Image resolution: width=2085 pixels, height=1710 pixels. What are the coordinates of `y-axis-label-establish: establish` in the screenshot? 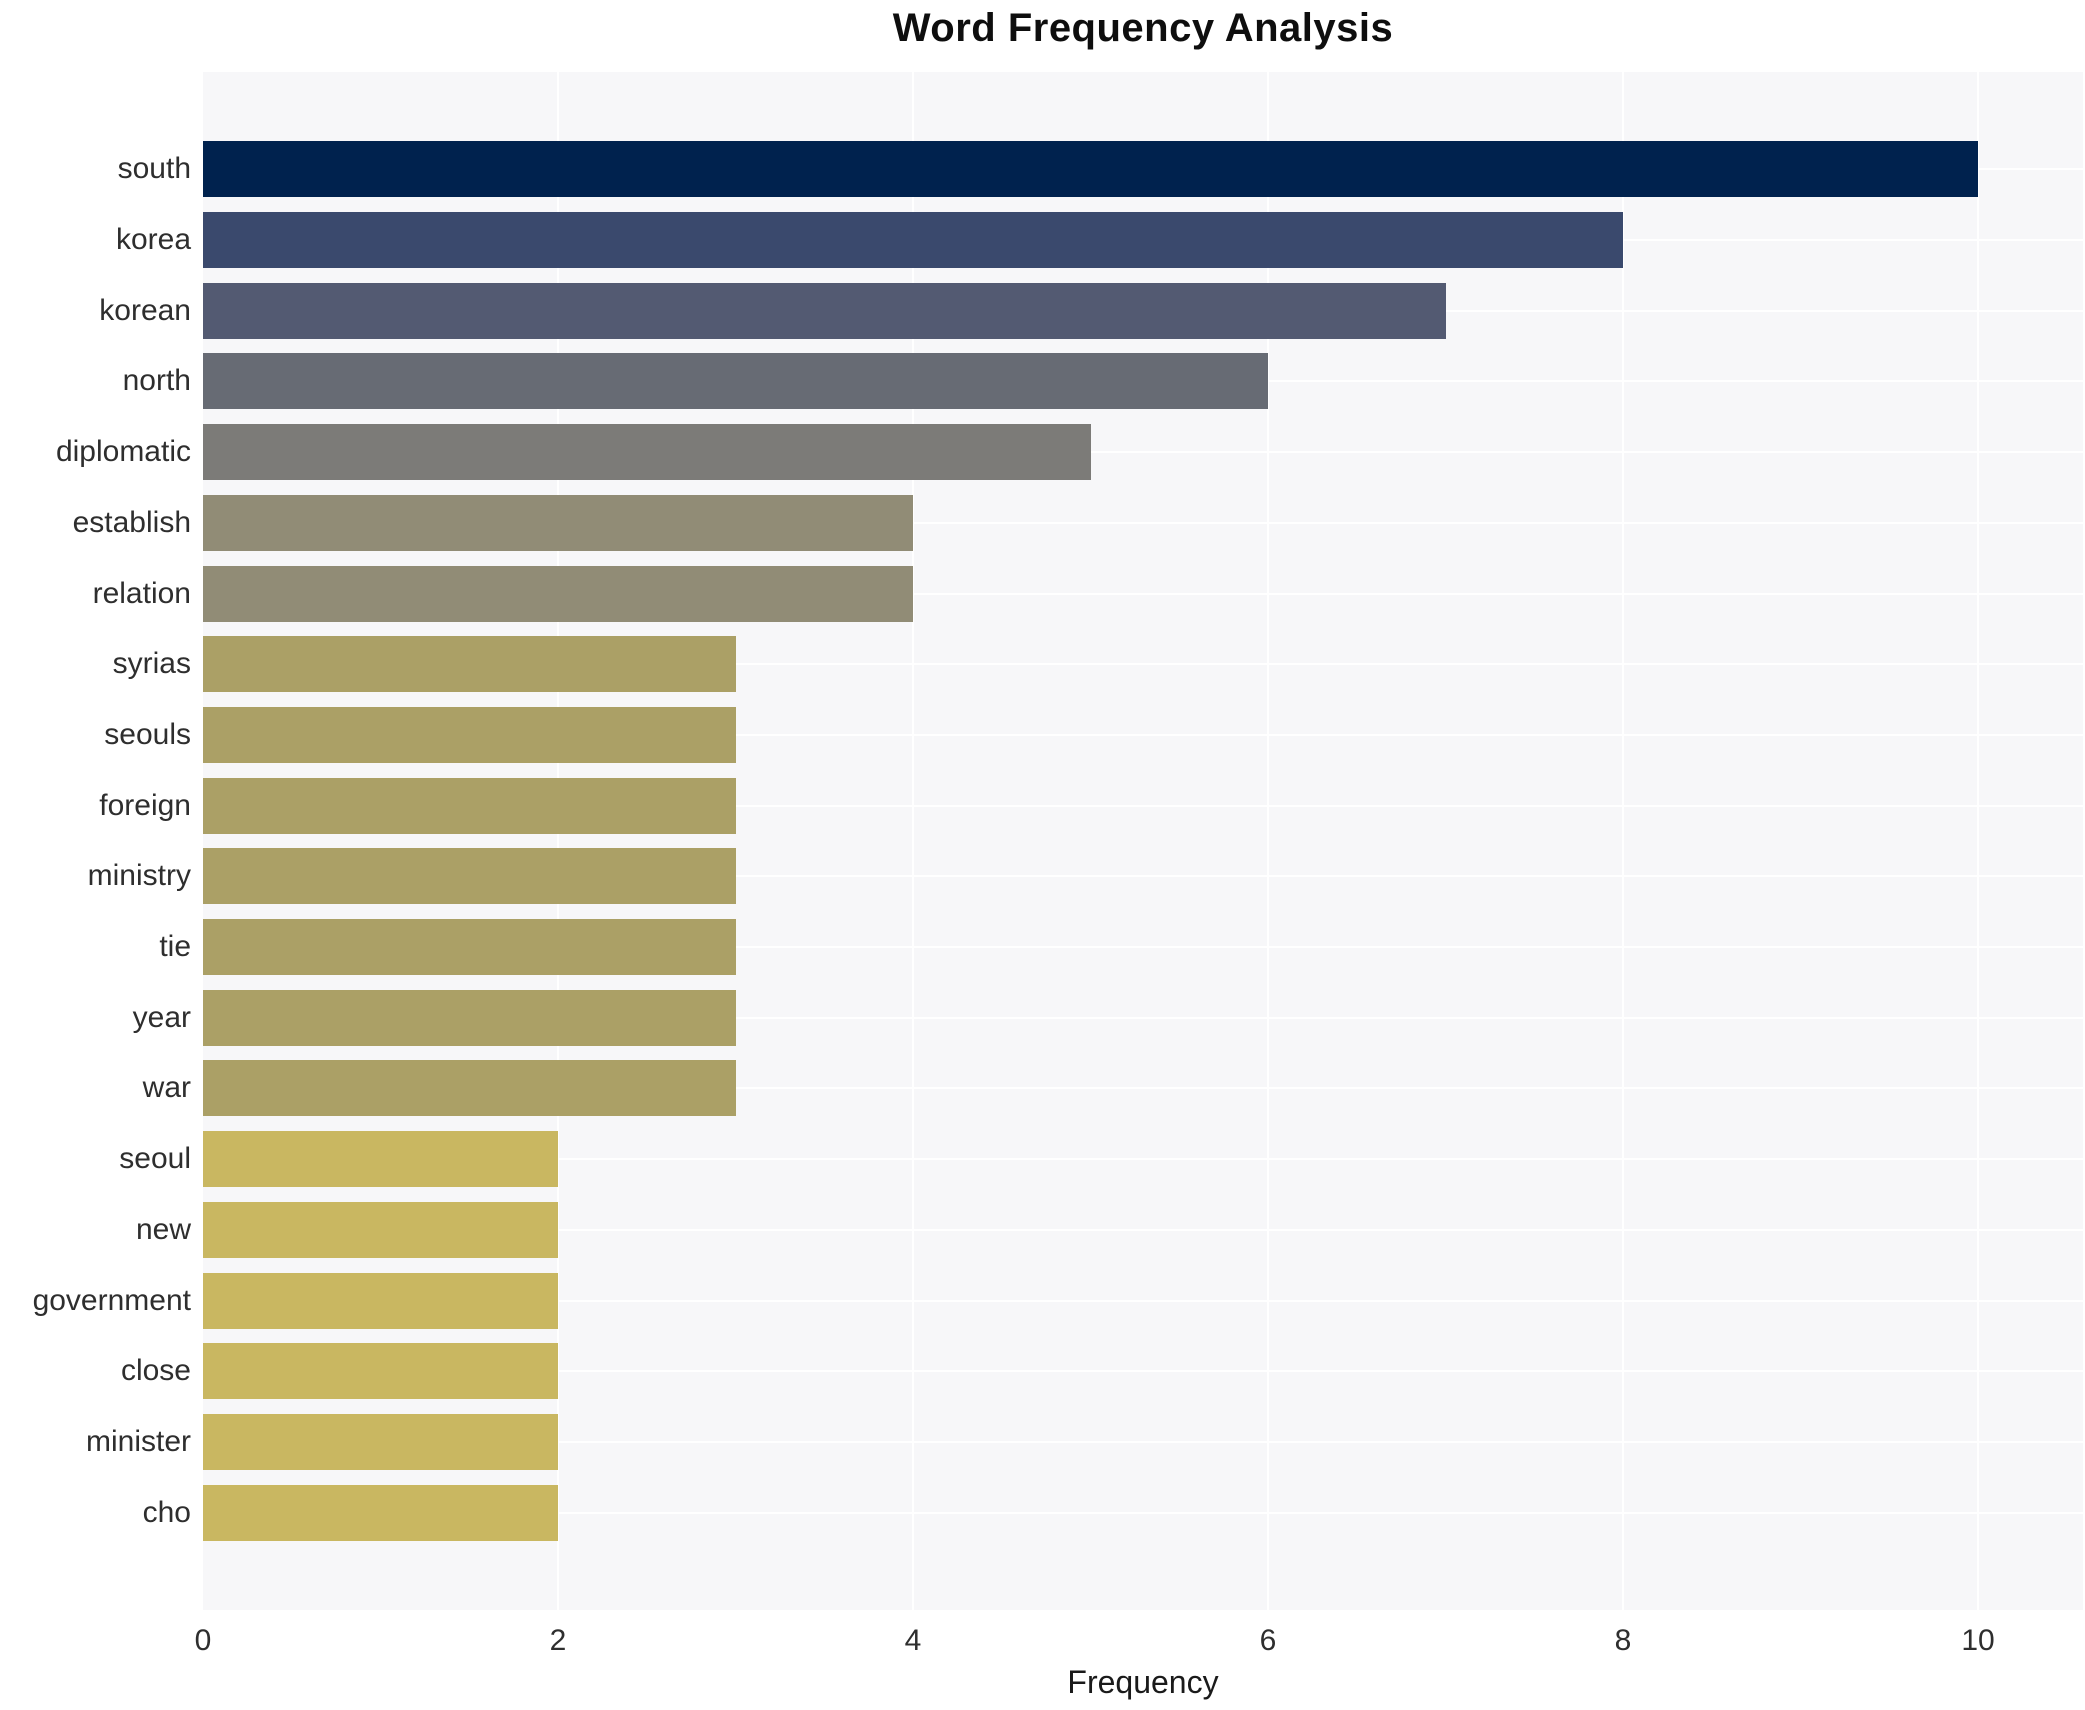 It's located at (131, 522).